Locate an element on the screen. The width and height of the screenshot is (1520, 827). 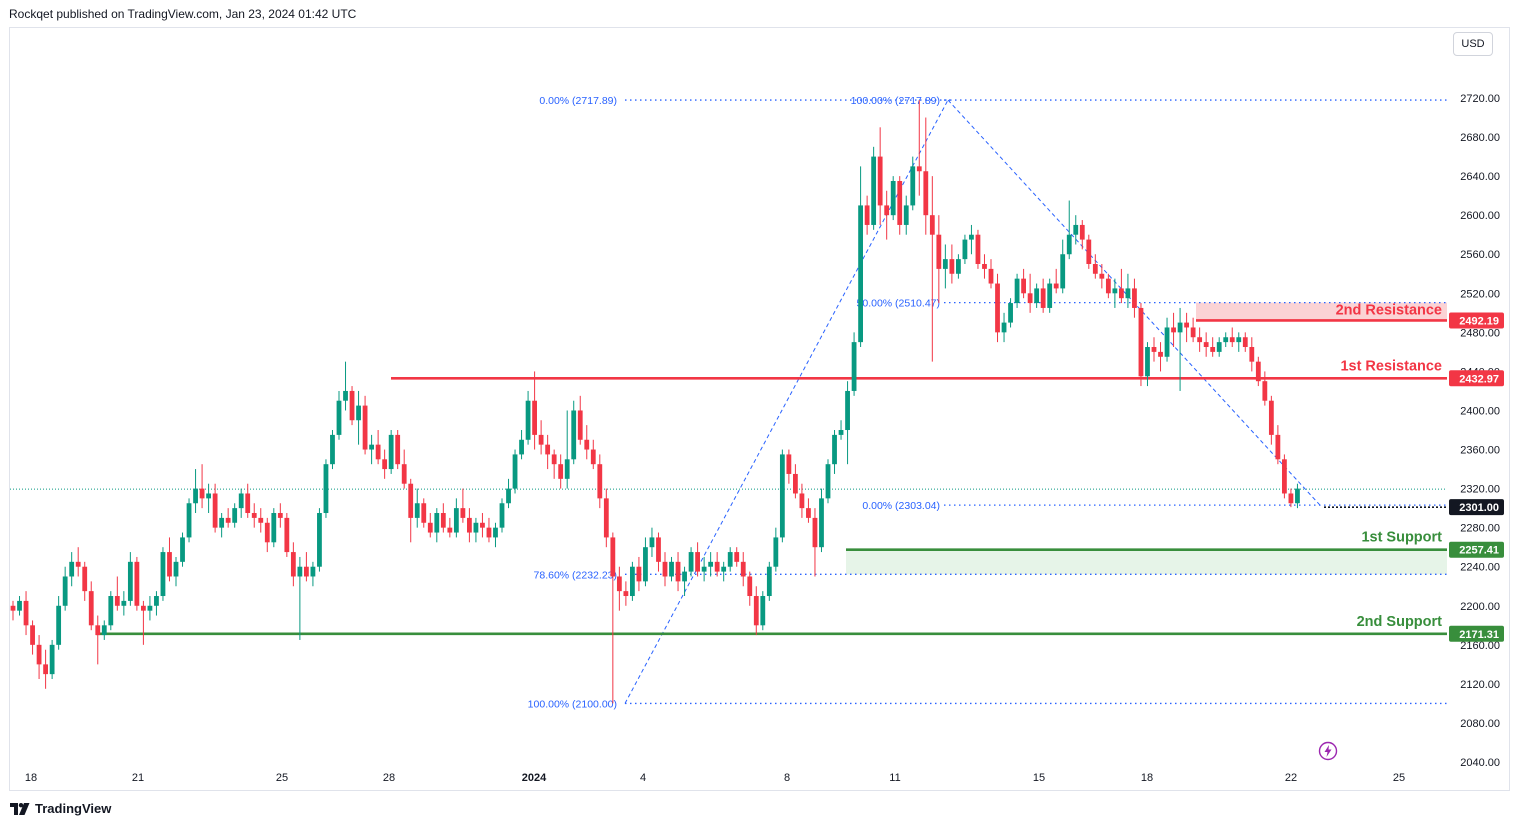
zone-layer is located at coordinates (1146, 438).